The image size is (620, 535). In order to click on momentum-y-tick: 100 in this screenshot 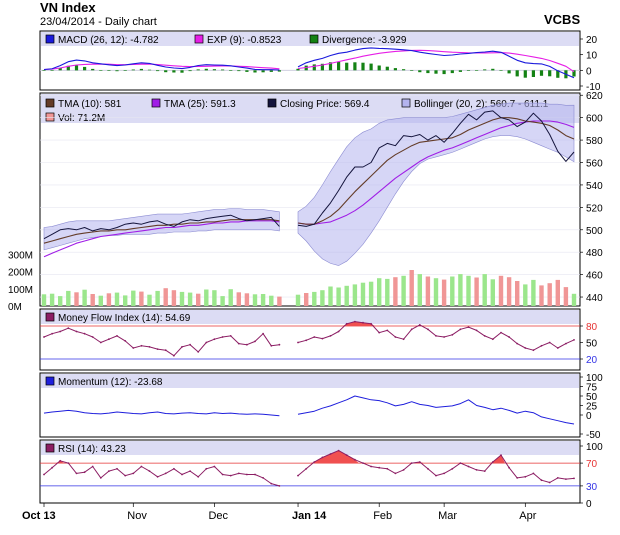, I will do `click(594, 378)`.